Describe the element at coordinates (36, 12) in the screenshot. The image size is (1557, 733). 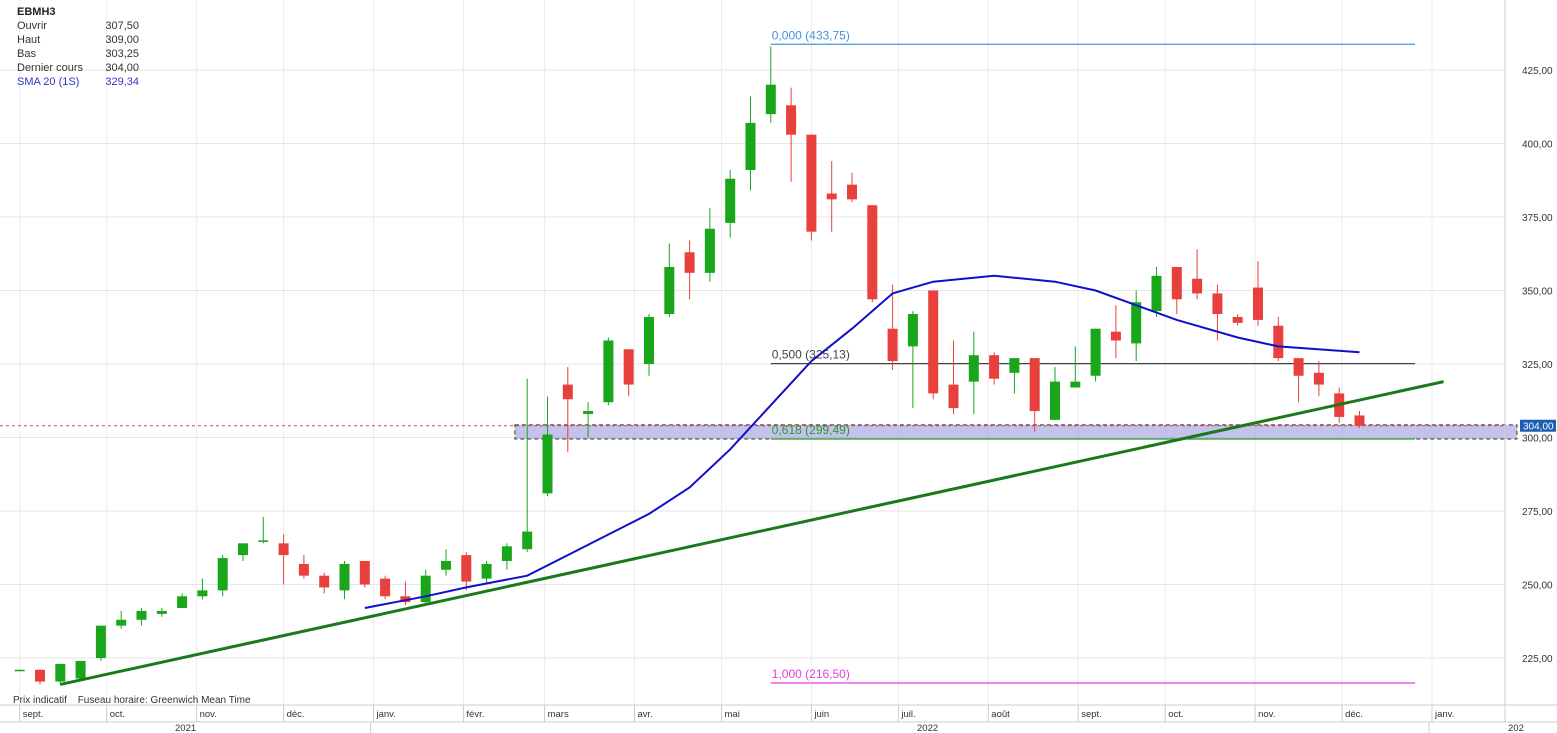
I see `symbol-label: EBMH3` at that location.